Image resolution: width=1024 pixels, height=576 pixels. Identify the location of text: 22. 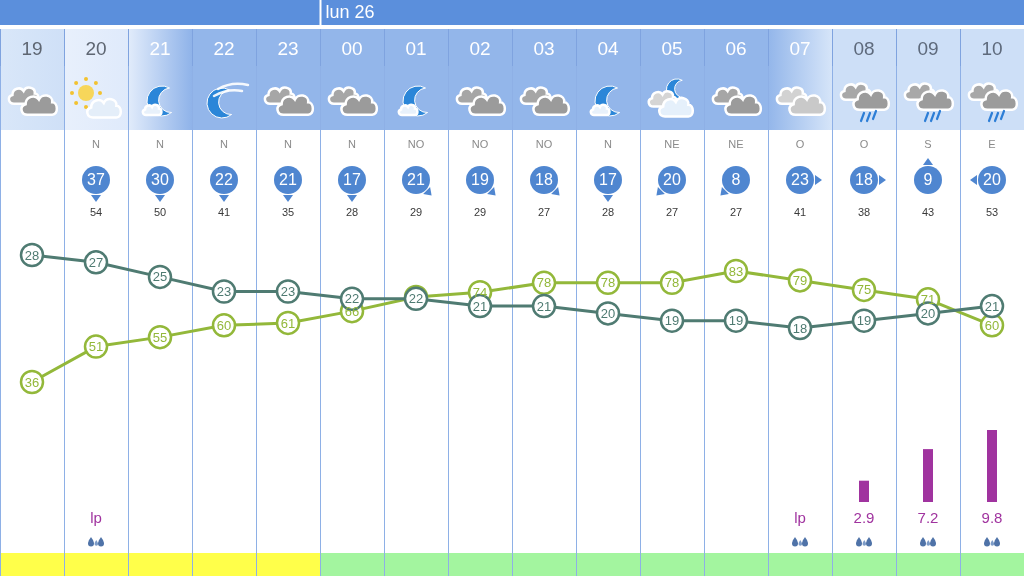
(224, 180).